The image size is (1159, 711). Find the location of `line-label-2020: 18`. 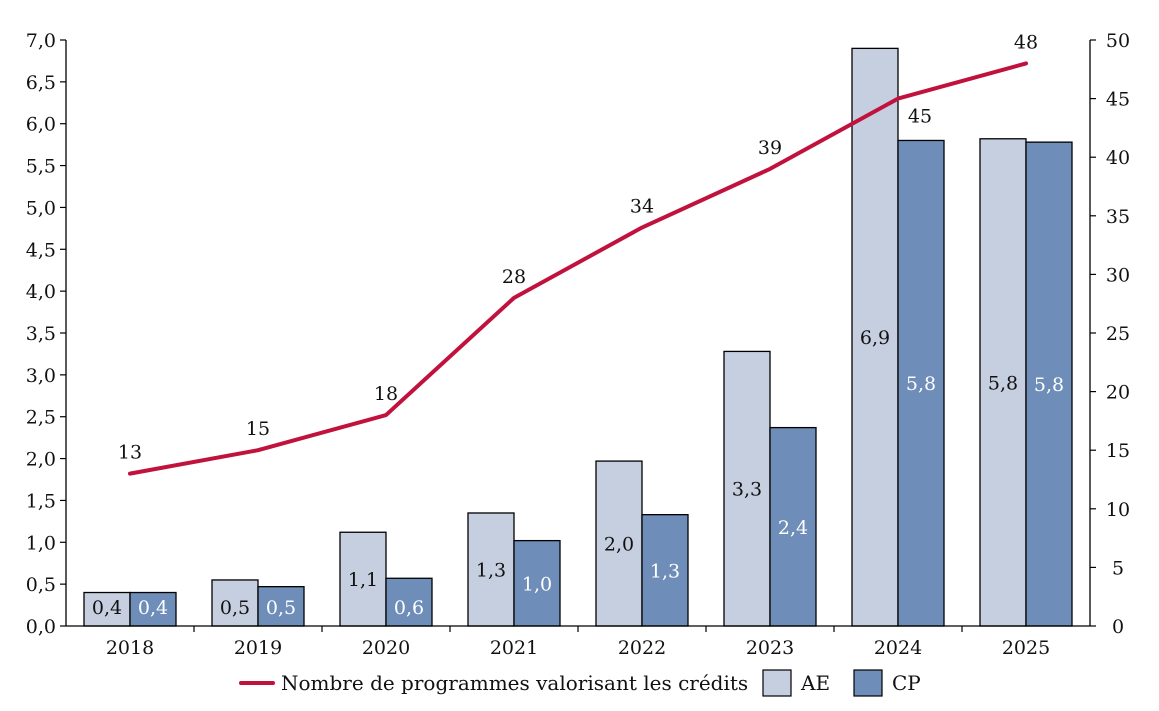

line-label-2020: 18 is located at coordinates (386, 394).